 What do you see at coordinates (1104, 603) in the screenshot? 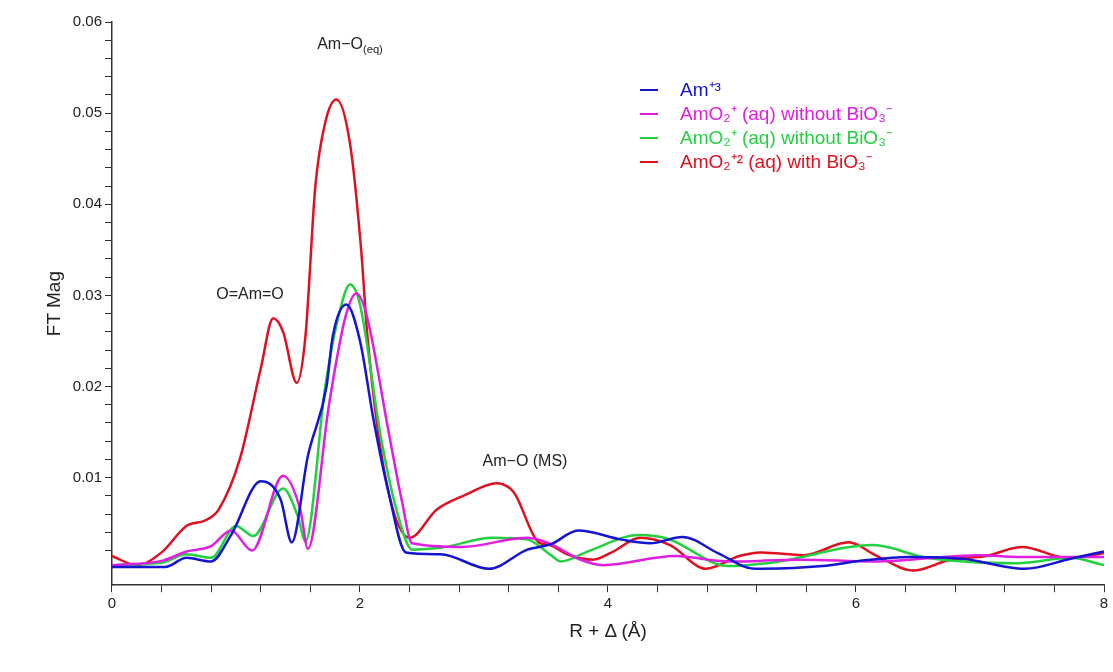
I see `x-tick-label: 8` at bounding box center [1104, 603].